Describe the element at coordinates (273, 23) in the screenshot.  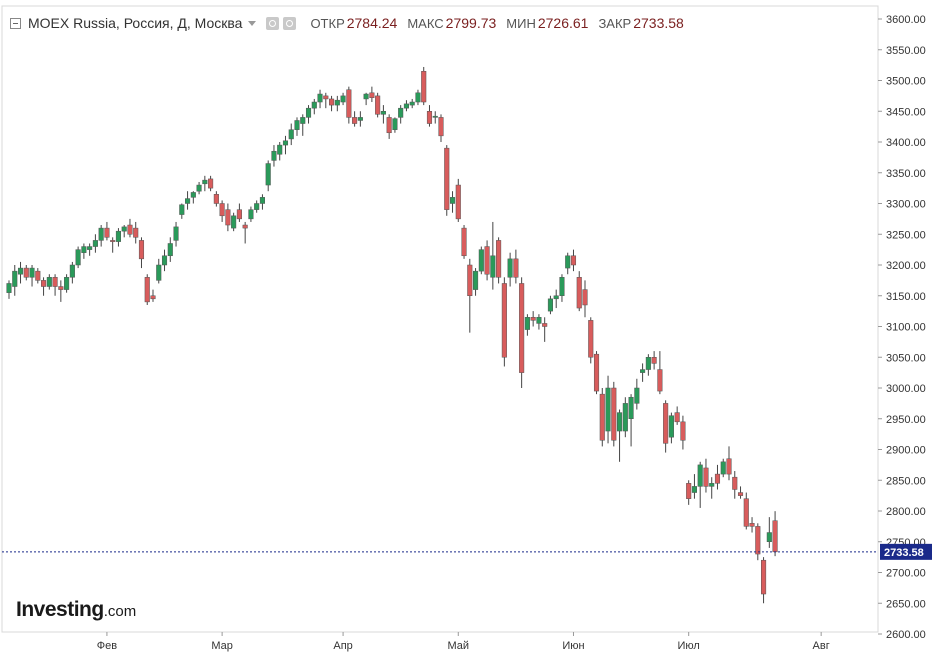
I see `settings-icon` at that location.